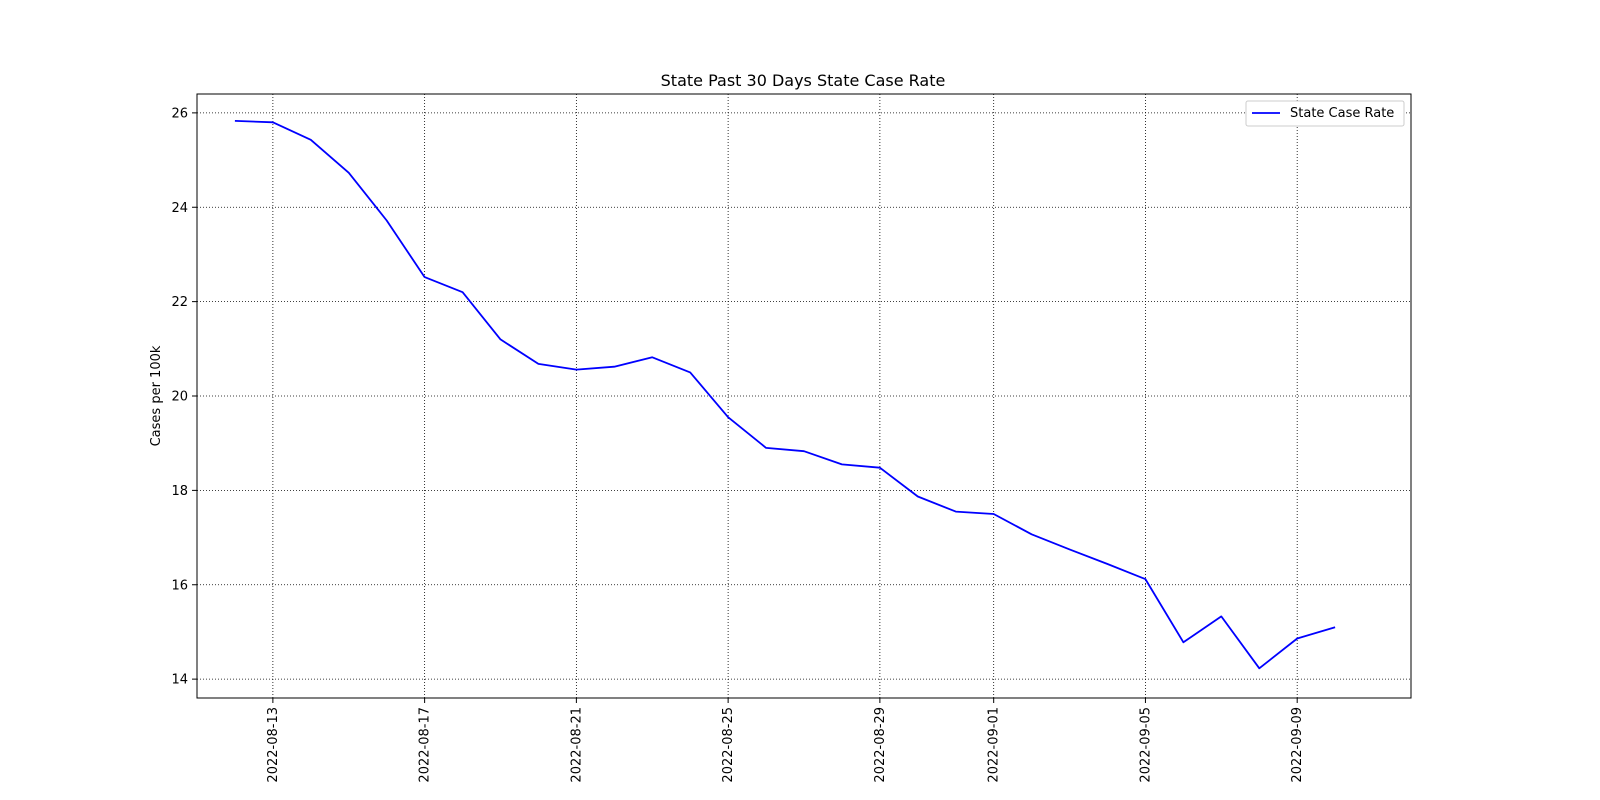 This screenshot has height=800, width=1600. I want to click on x-tick-label: 2022-08-17, so click(425, 745).